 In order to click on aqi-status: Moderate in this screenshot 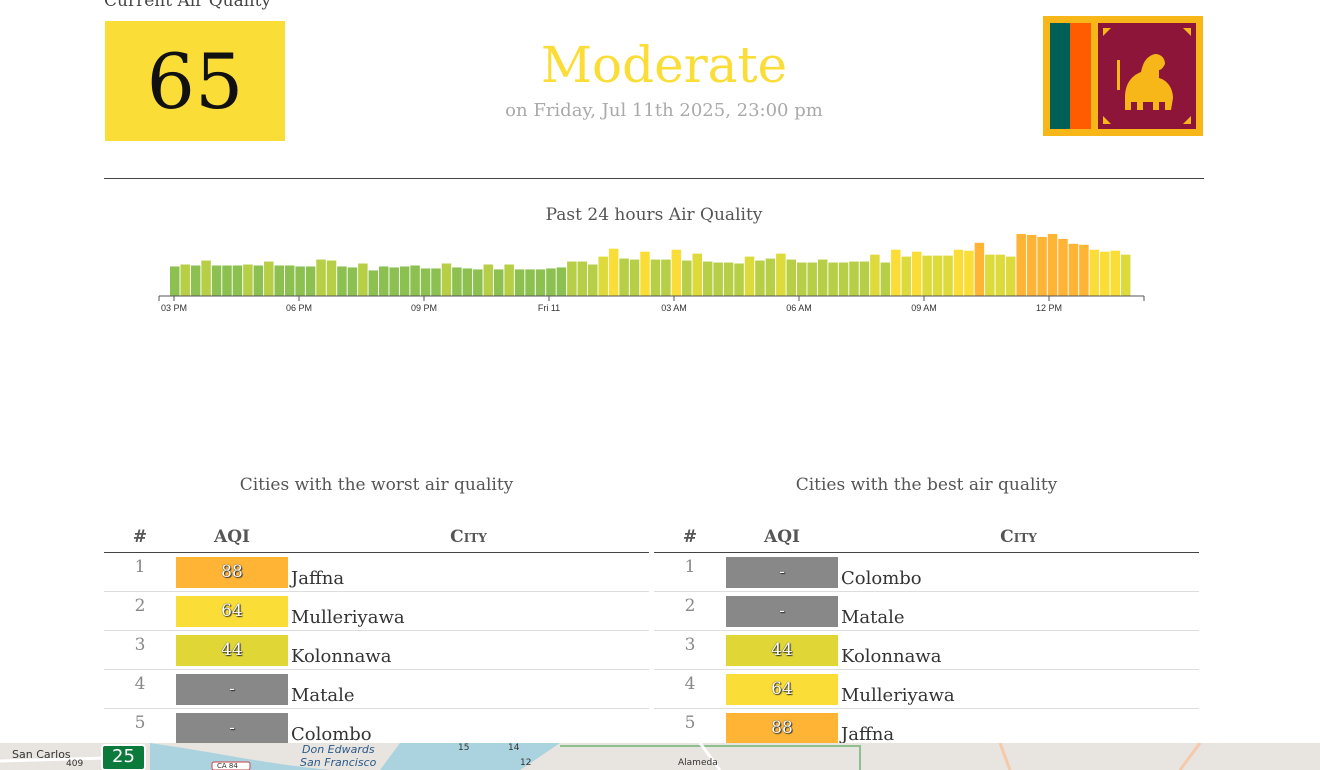, I will do `click(664, 65)`.